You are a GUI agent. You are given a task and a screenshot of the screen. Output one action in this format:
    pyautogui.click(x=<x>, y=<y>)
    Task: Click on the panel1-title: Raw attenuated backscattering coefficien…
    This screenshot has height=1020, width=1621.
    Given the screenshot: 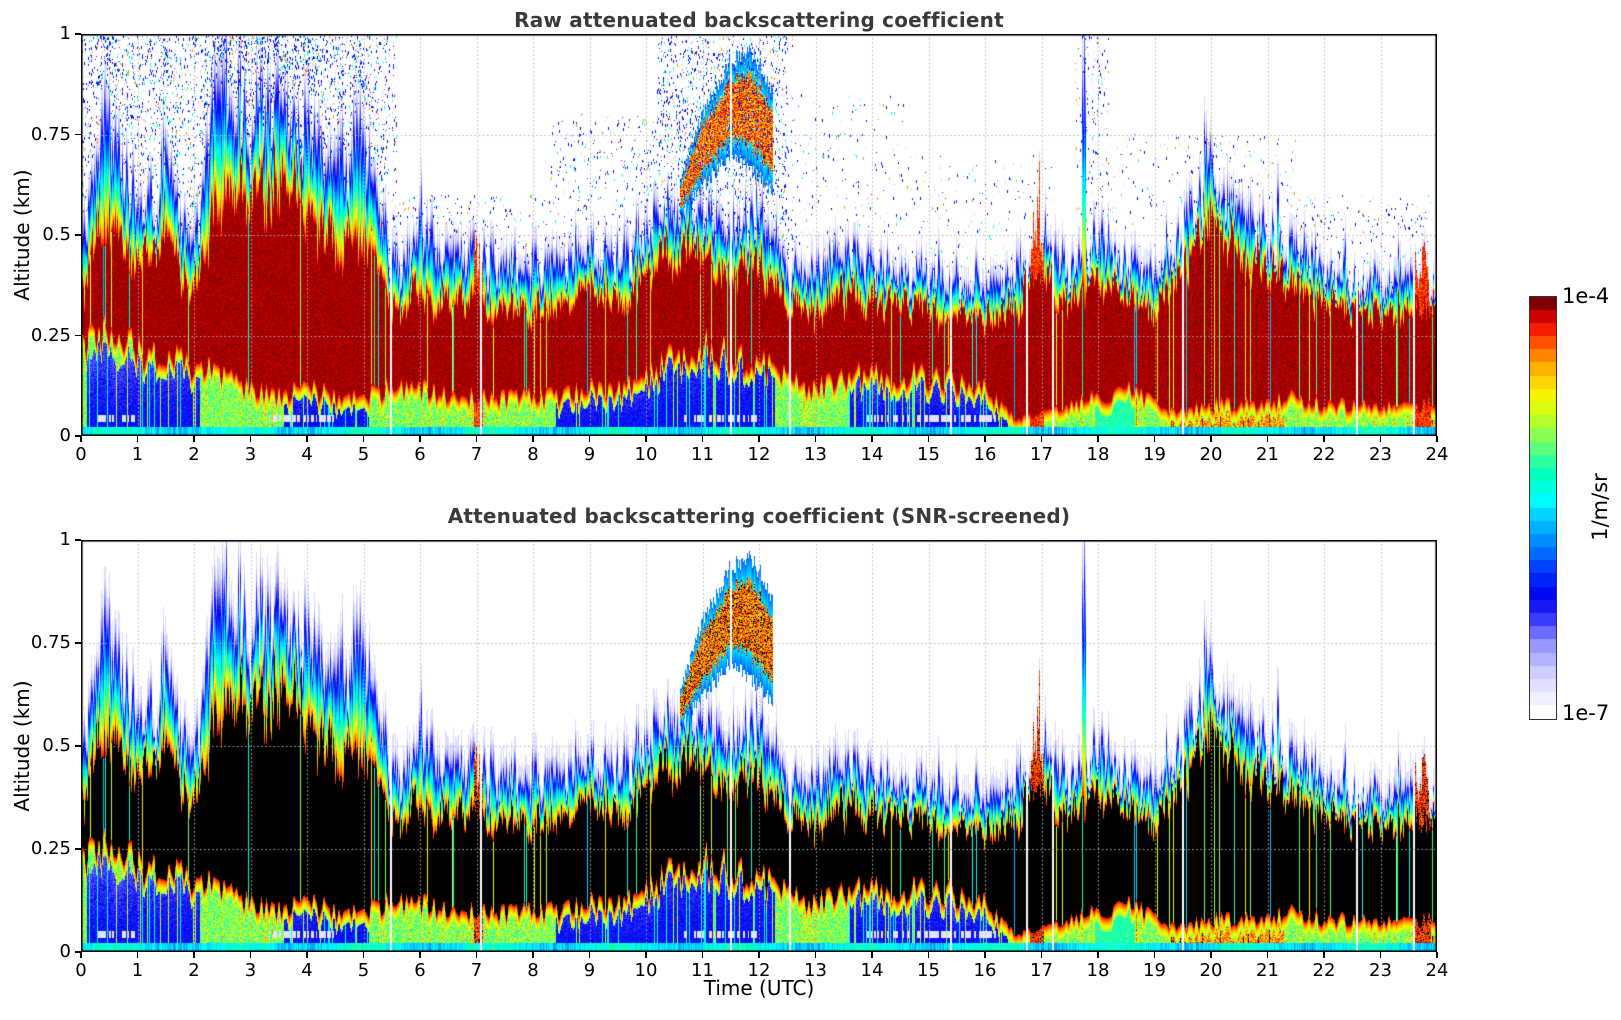 What is the action you would take?
    pyautogui.click(x=759, y=20)
    